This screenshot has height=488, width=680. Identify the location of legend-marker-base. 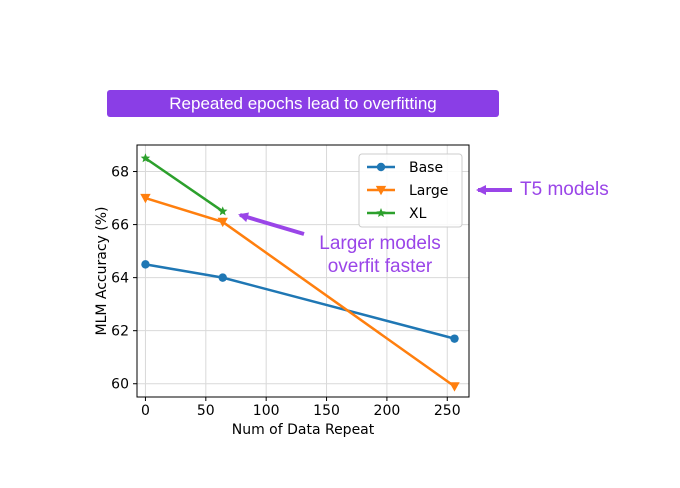
(381, 167).